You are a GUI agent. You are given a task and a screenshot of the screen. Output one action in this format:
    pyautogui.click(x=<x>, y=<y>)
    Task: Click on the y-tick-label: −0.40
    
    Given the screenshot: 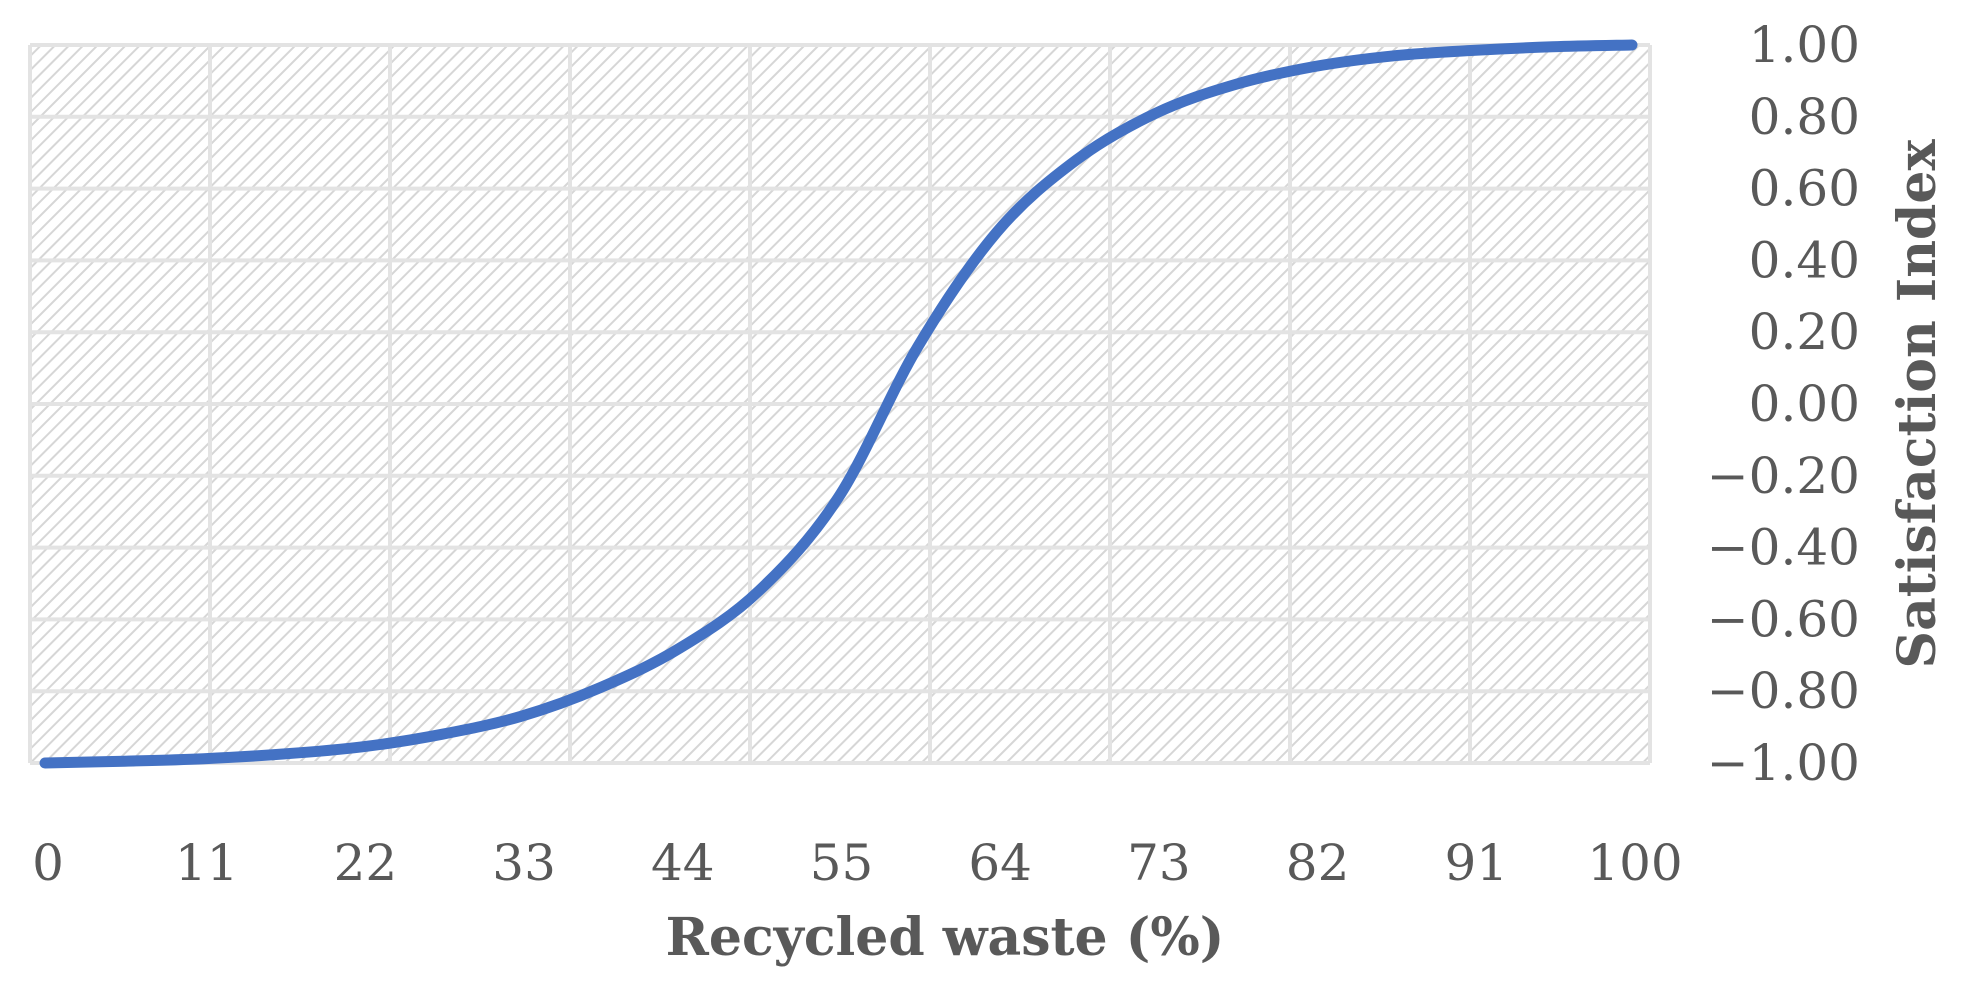 What is the action you would take?
    pyautogui.click(x=1783, y=548)
    